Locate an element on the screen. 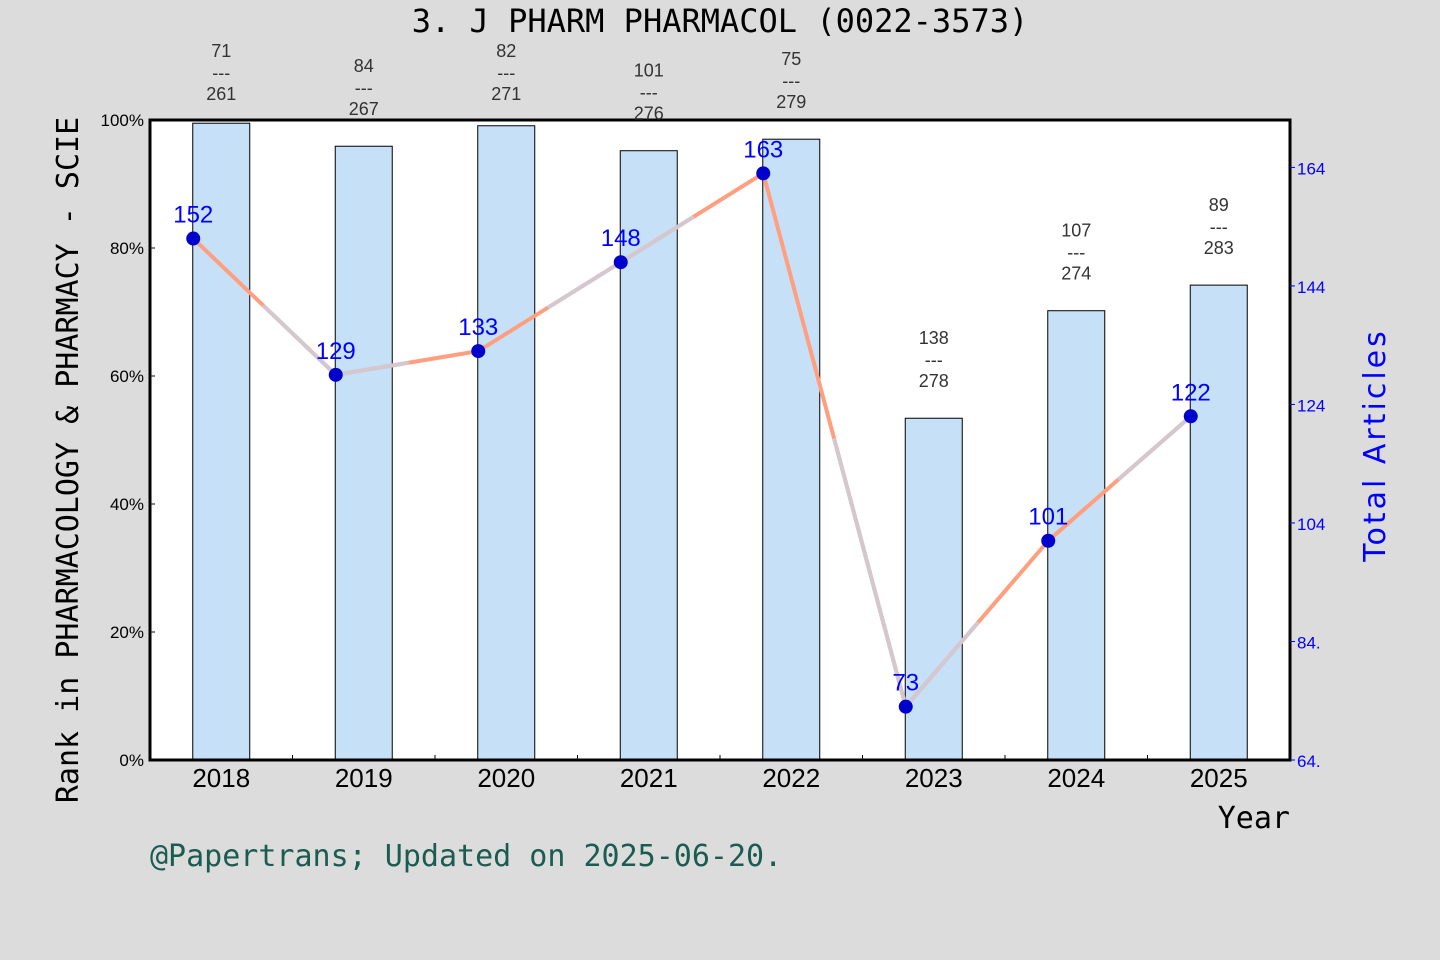 The height and width of the screenshot is (960, 1440). data-point-label: 133 is located at coordinates (478, 327).